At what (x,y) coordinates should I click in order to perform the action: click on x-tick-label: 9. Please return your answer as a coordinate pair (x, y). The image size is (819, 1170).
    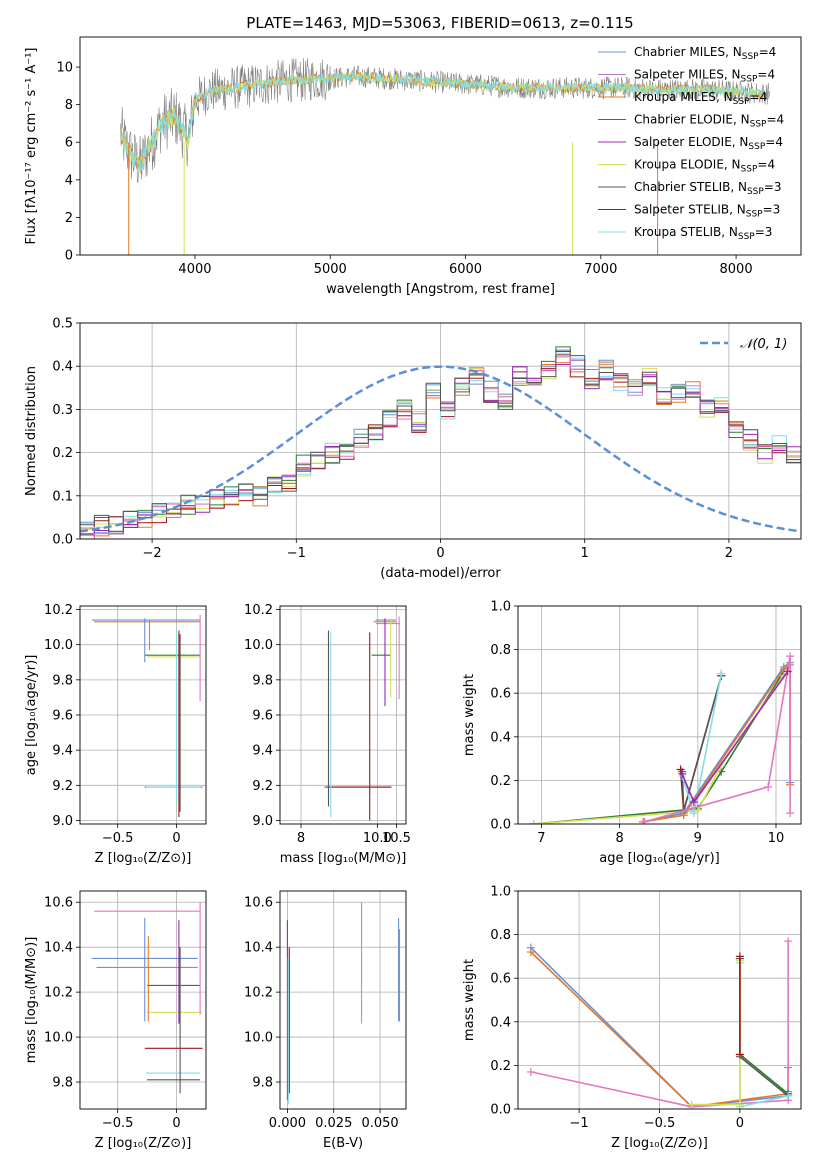
    Looking at the image, I should click on (698, 838).